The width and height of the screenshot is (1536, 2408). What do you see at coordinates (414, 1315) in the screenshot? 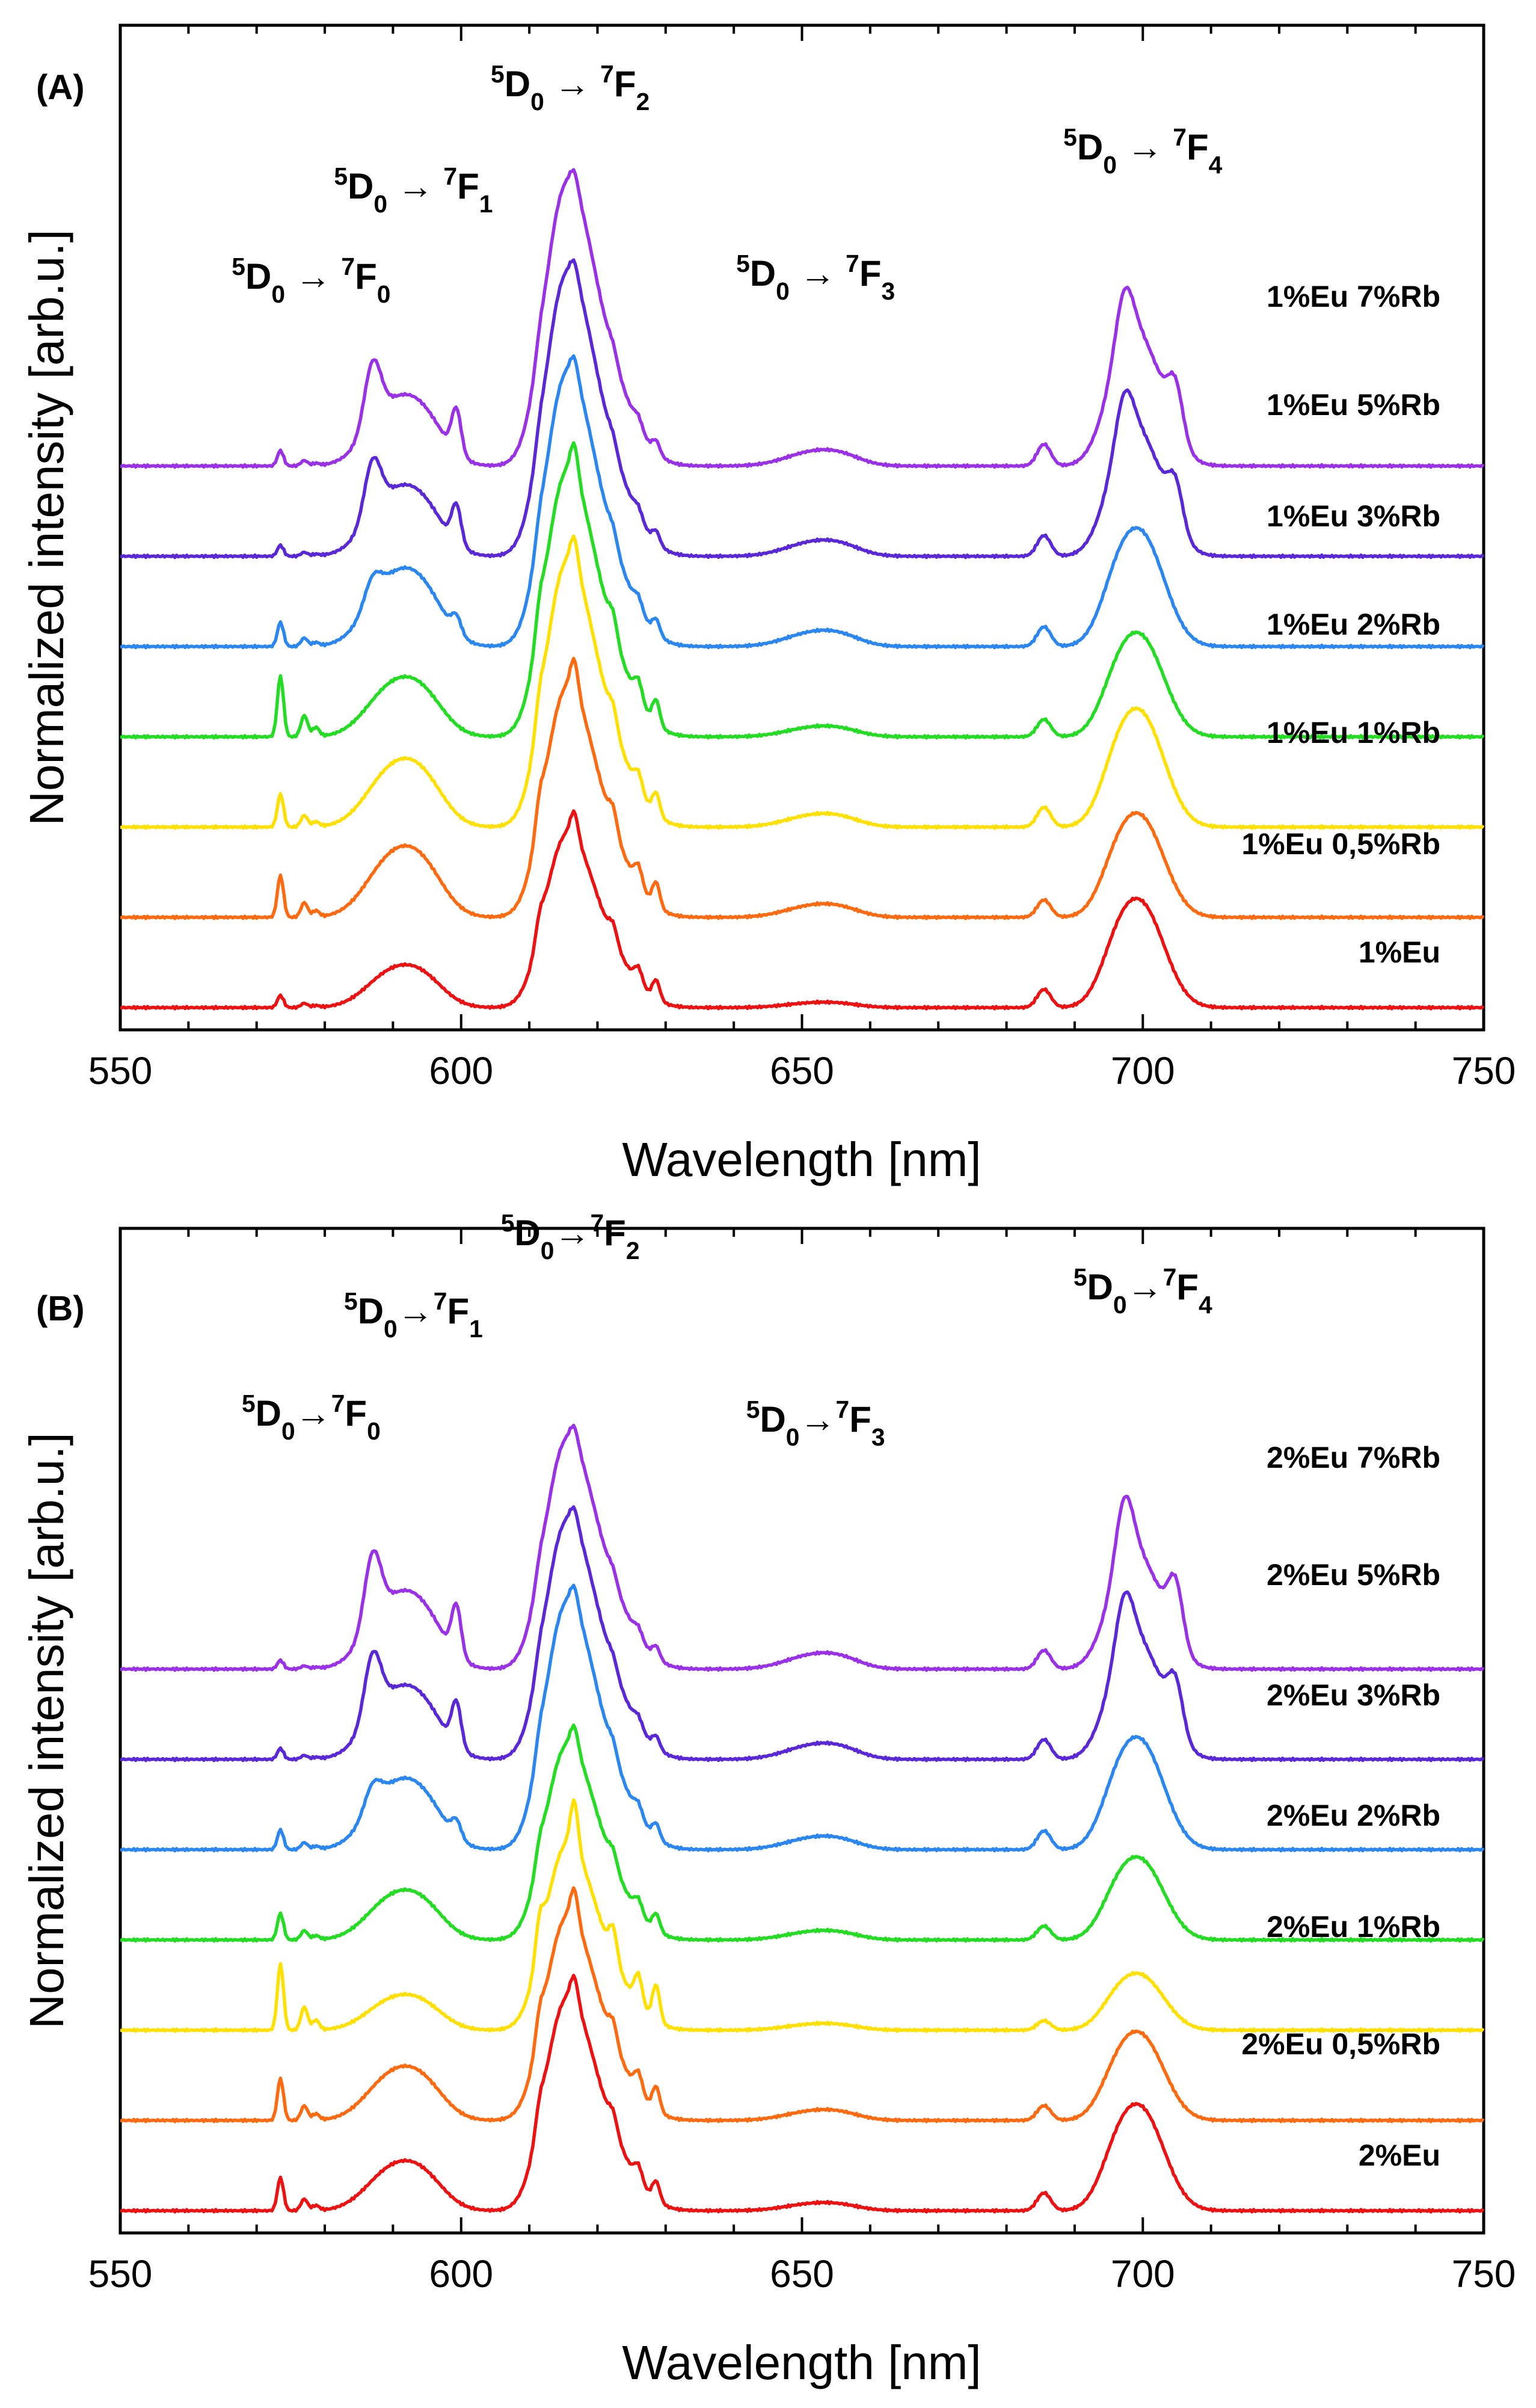
I see `band-label: 5D0→7F1` at bounding box center [414, 1315].